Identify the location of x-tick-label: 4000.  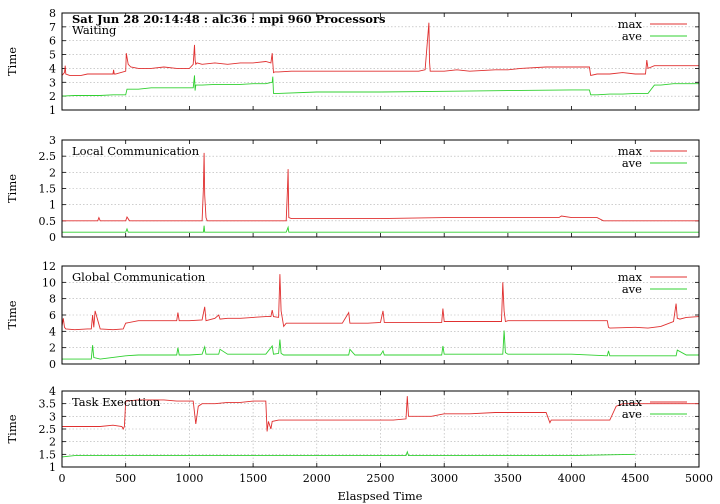
(572, 478).